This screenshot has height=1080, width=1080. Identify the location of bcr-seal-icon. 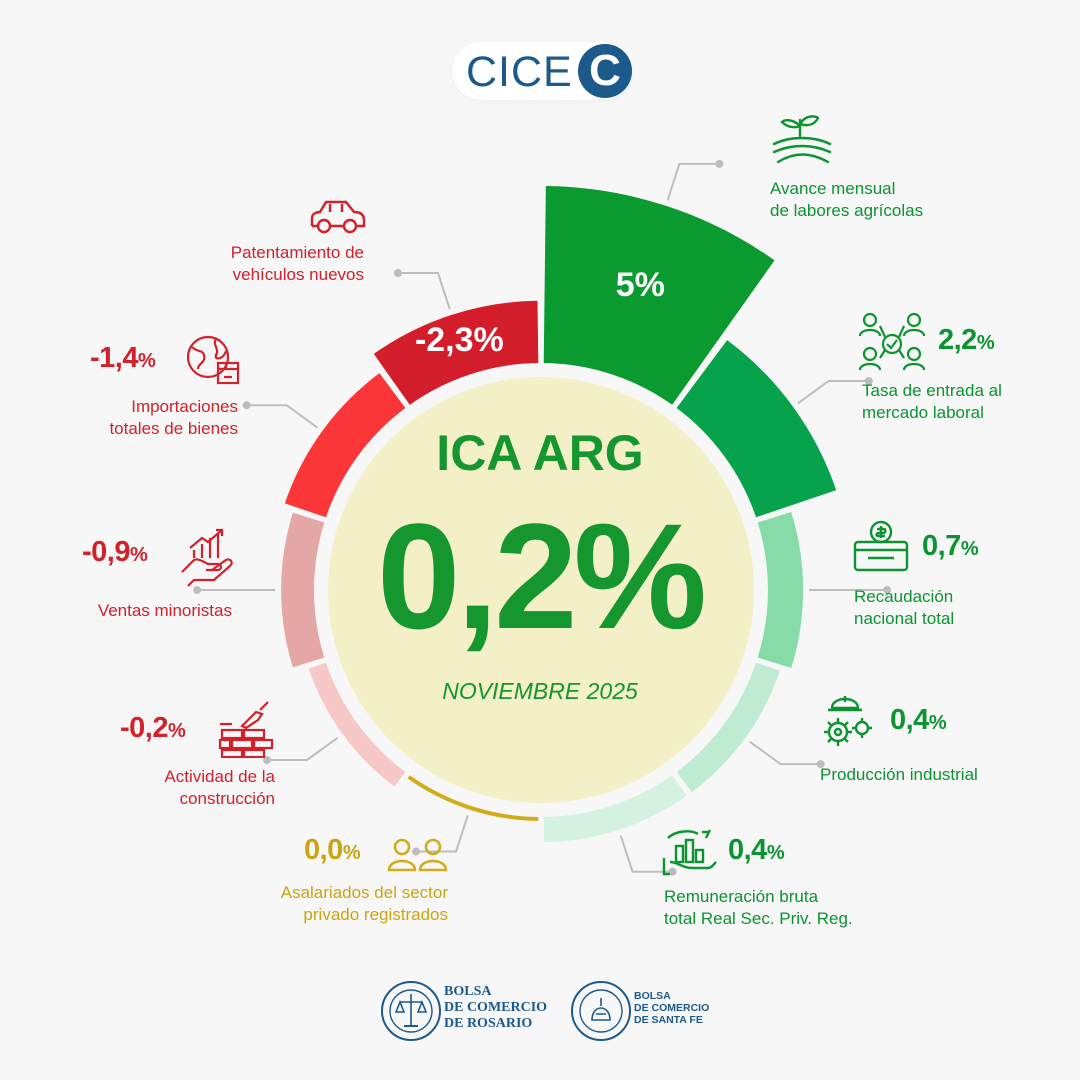
(411, 1011).